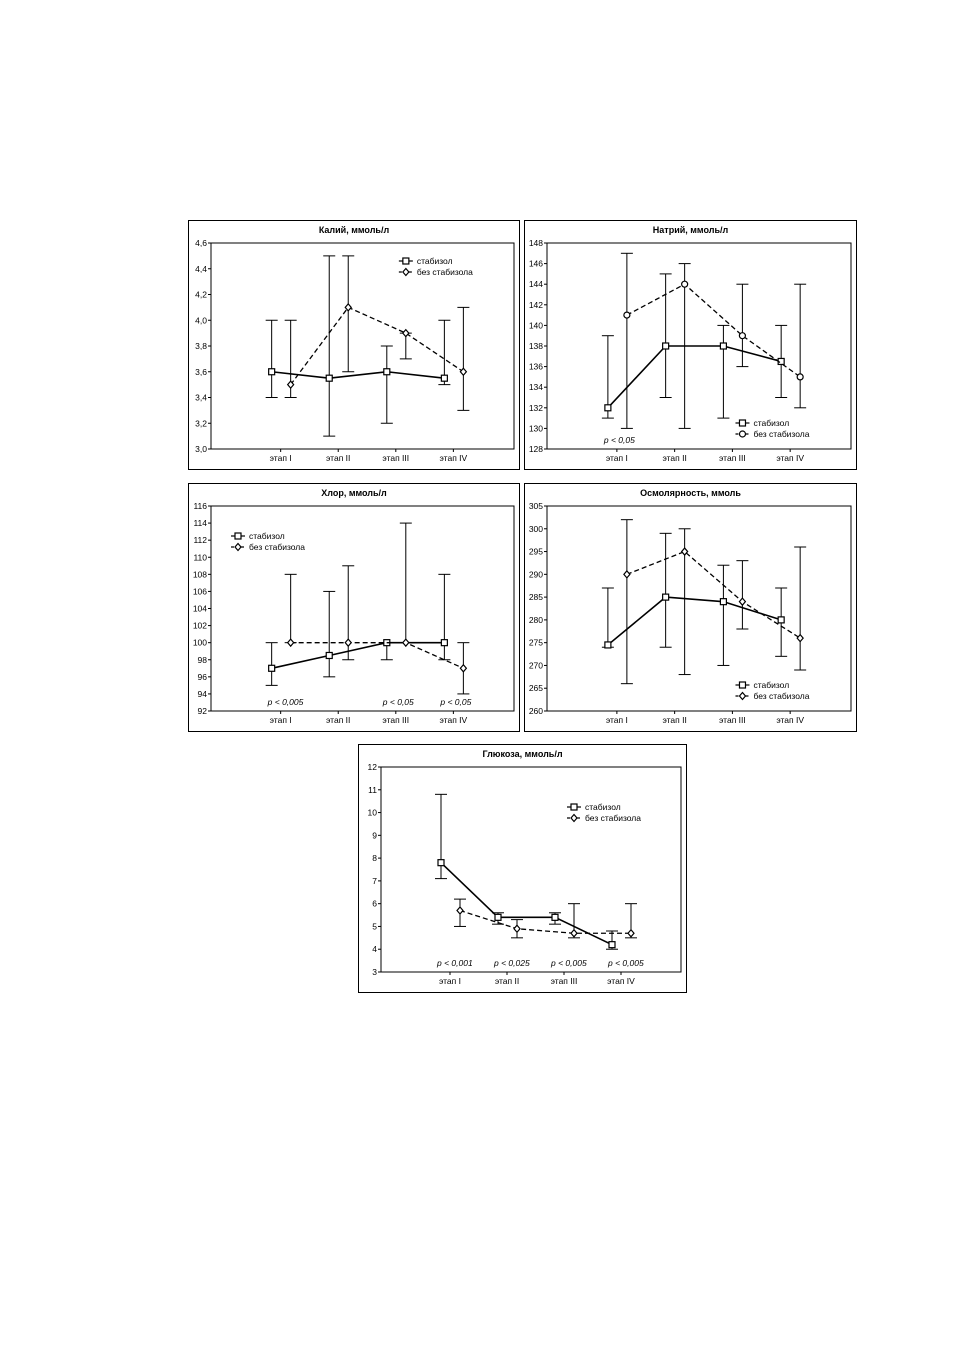 This screenshot has height=1350, width=954. I want to click on y-tick-label: 4,2, so click(201, 295).